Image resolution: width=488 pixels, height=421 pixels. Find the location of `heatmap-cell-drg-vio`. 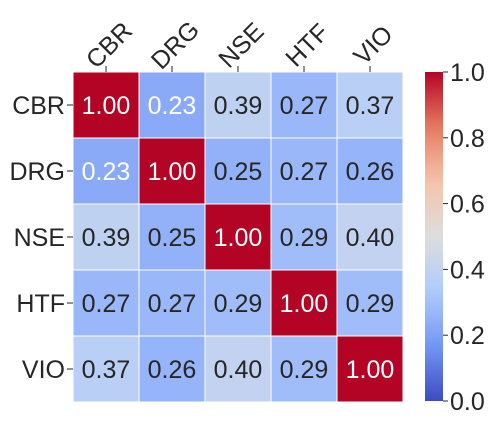

heatmap-cell-drg-vio is located at coordinates (370, 171).